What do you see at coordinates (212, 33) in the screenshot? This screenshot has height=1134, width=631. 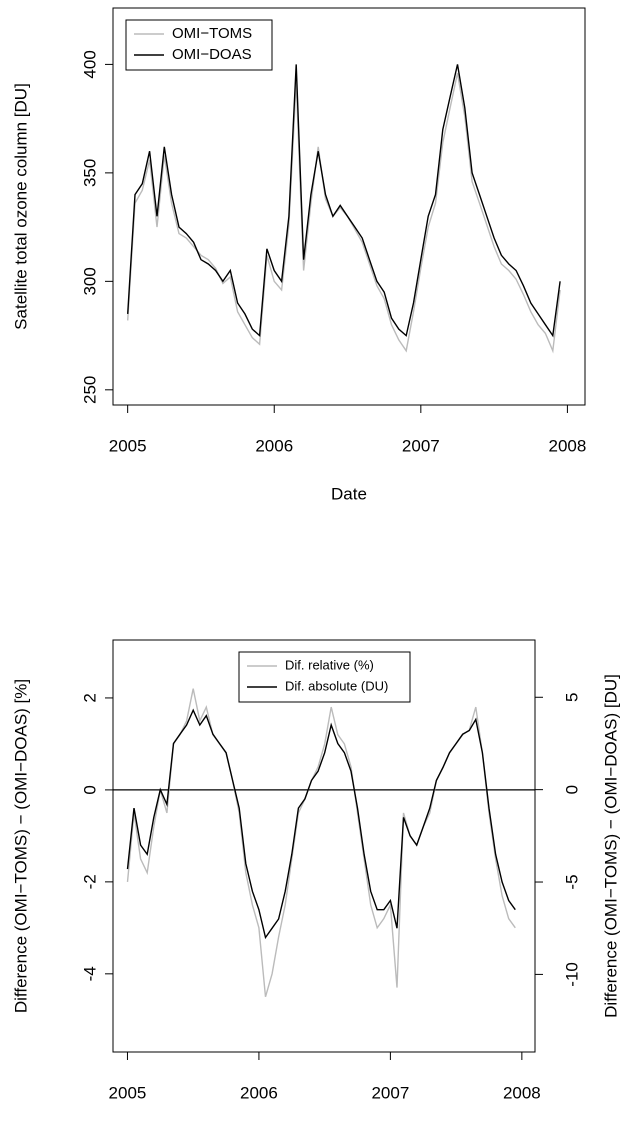 I see `legend-label: OMI−TOMS` at bounding box center [212, 33].